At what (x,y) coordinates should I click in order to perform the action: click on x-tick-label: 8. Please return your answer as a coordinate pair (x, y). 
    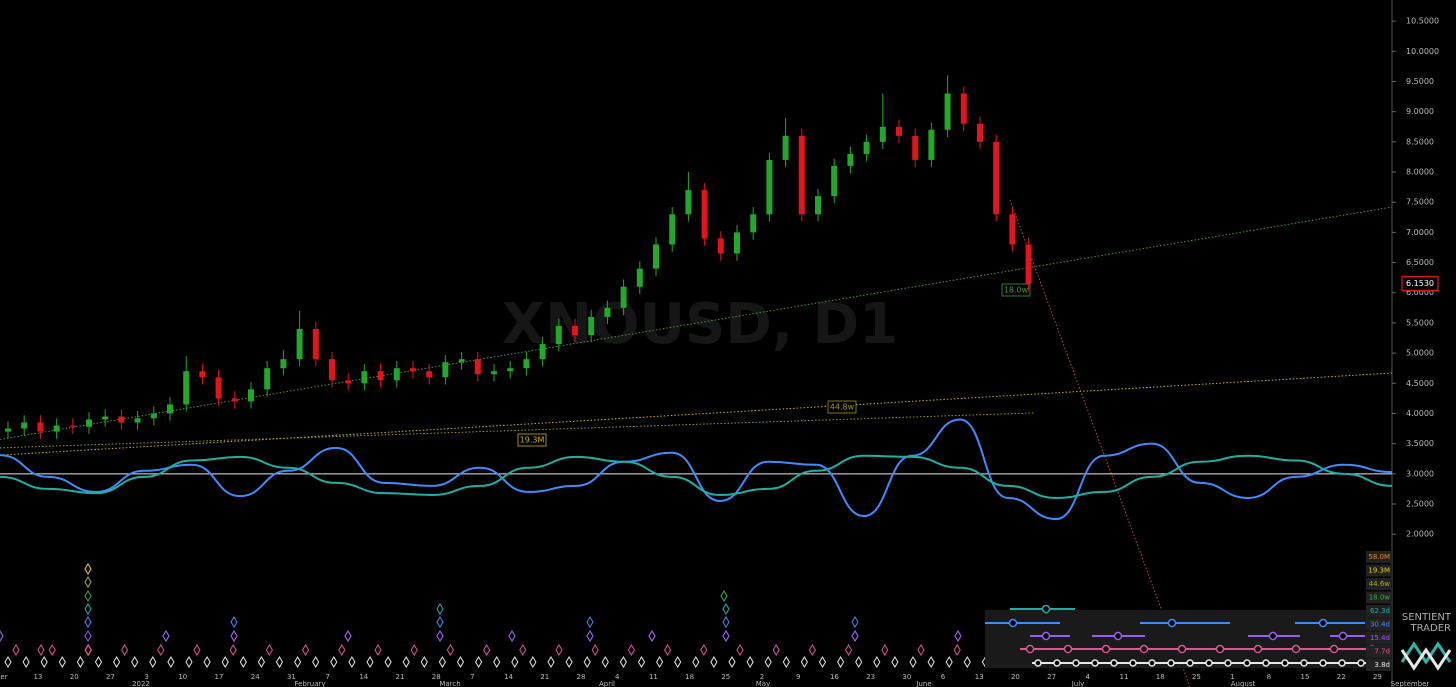
    Looking at the image, I should click on (1269, 677).